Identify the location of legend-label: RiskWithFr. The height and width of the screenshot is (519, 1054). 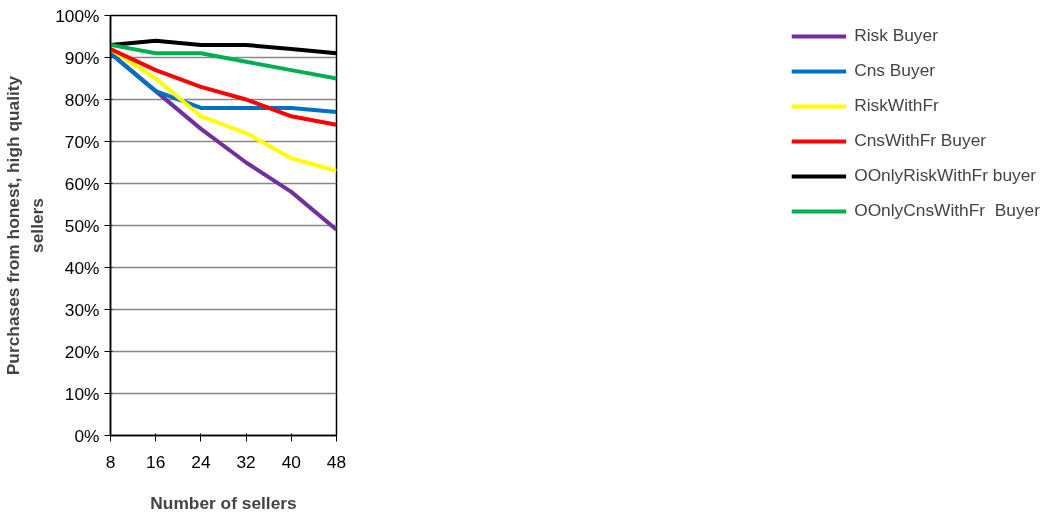
(896, 105).